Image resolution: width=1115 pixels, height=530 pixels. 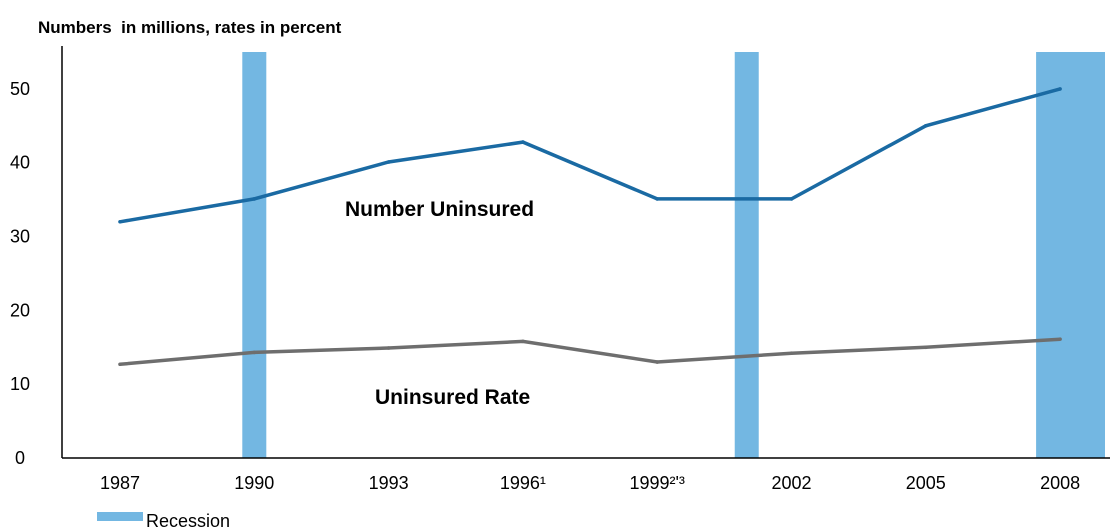 I want to click on y-tick-label-40: 40, so click(x=20, y=163).